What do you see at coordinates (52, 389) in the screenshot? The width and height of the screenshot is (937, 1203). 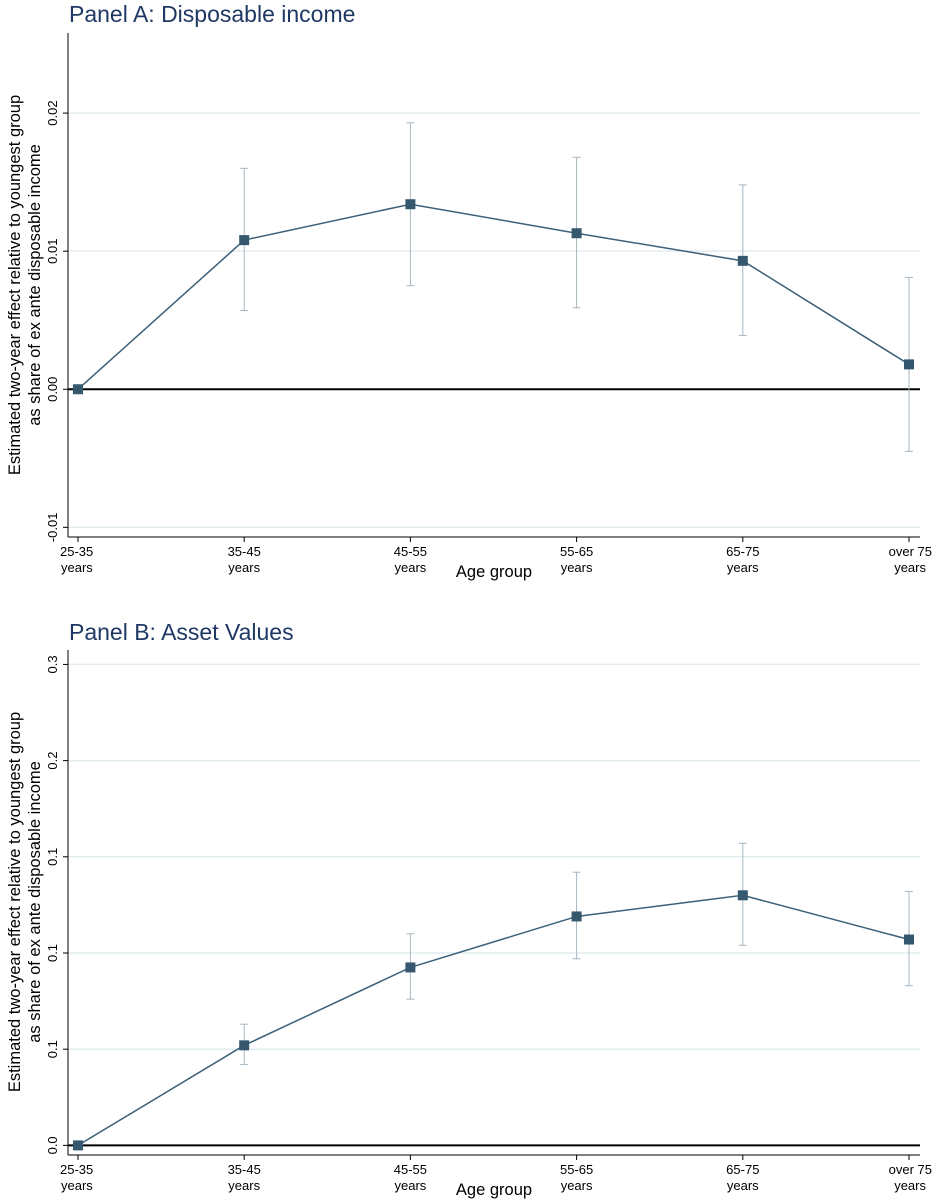 I see `y-tick-label: 0.00` at bounding box center [52, 389].